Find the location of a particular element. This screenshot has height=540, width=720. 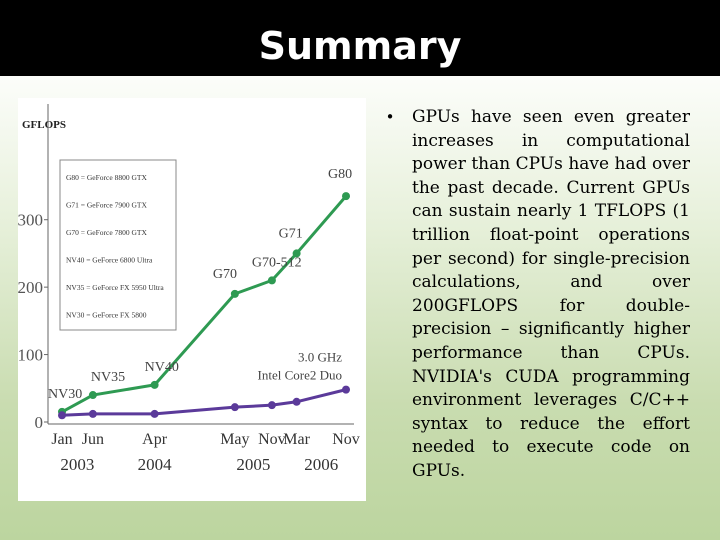

y-tick-label: 100 is located at coordinates (30, 355).